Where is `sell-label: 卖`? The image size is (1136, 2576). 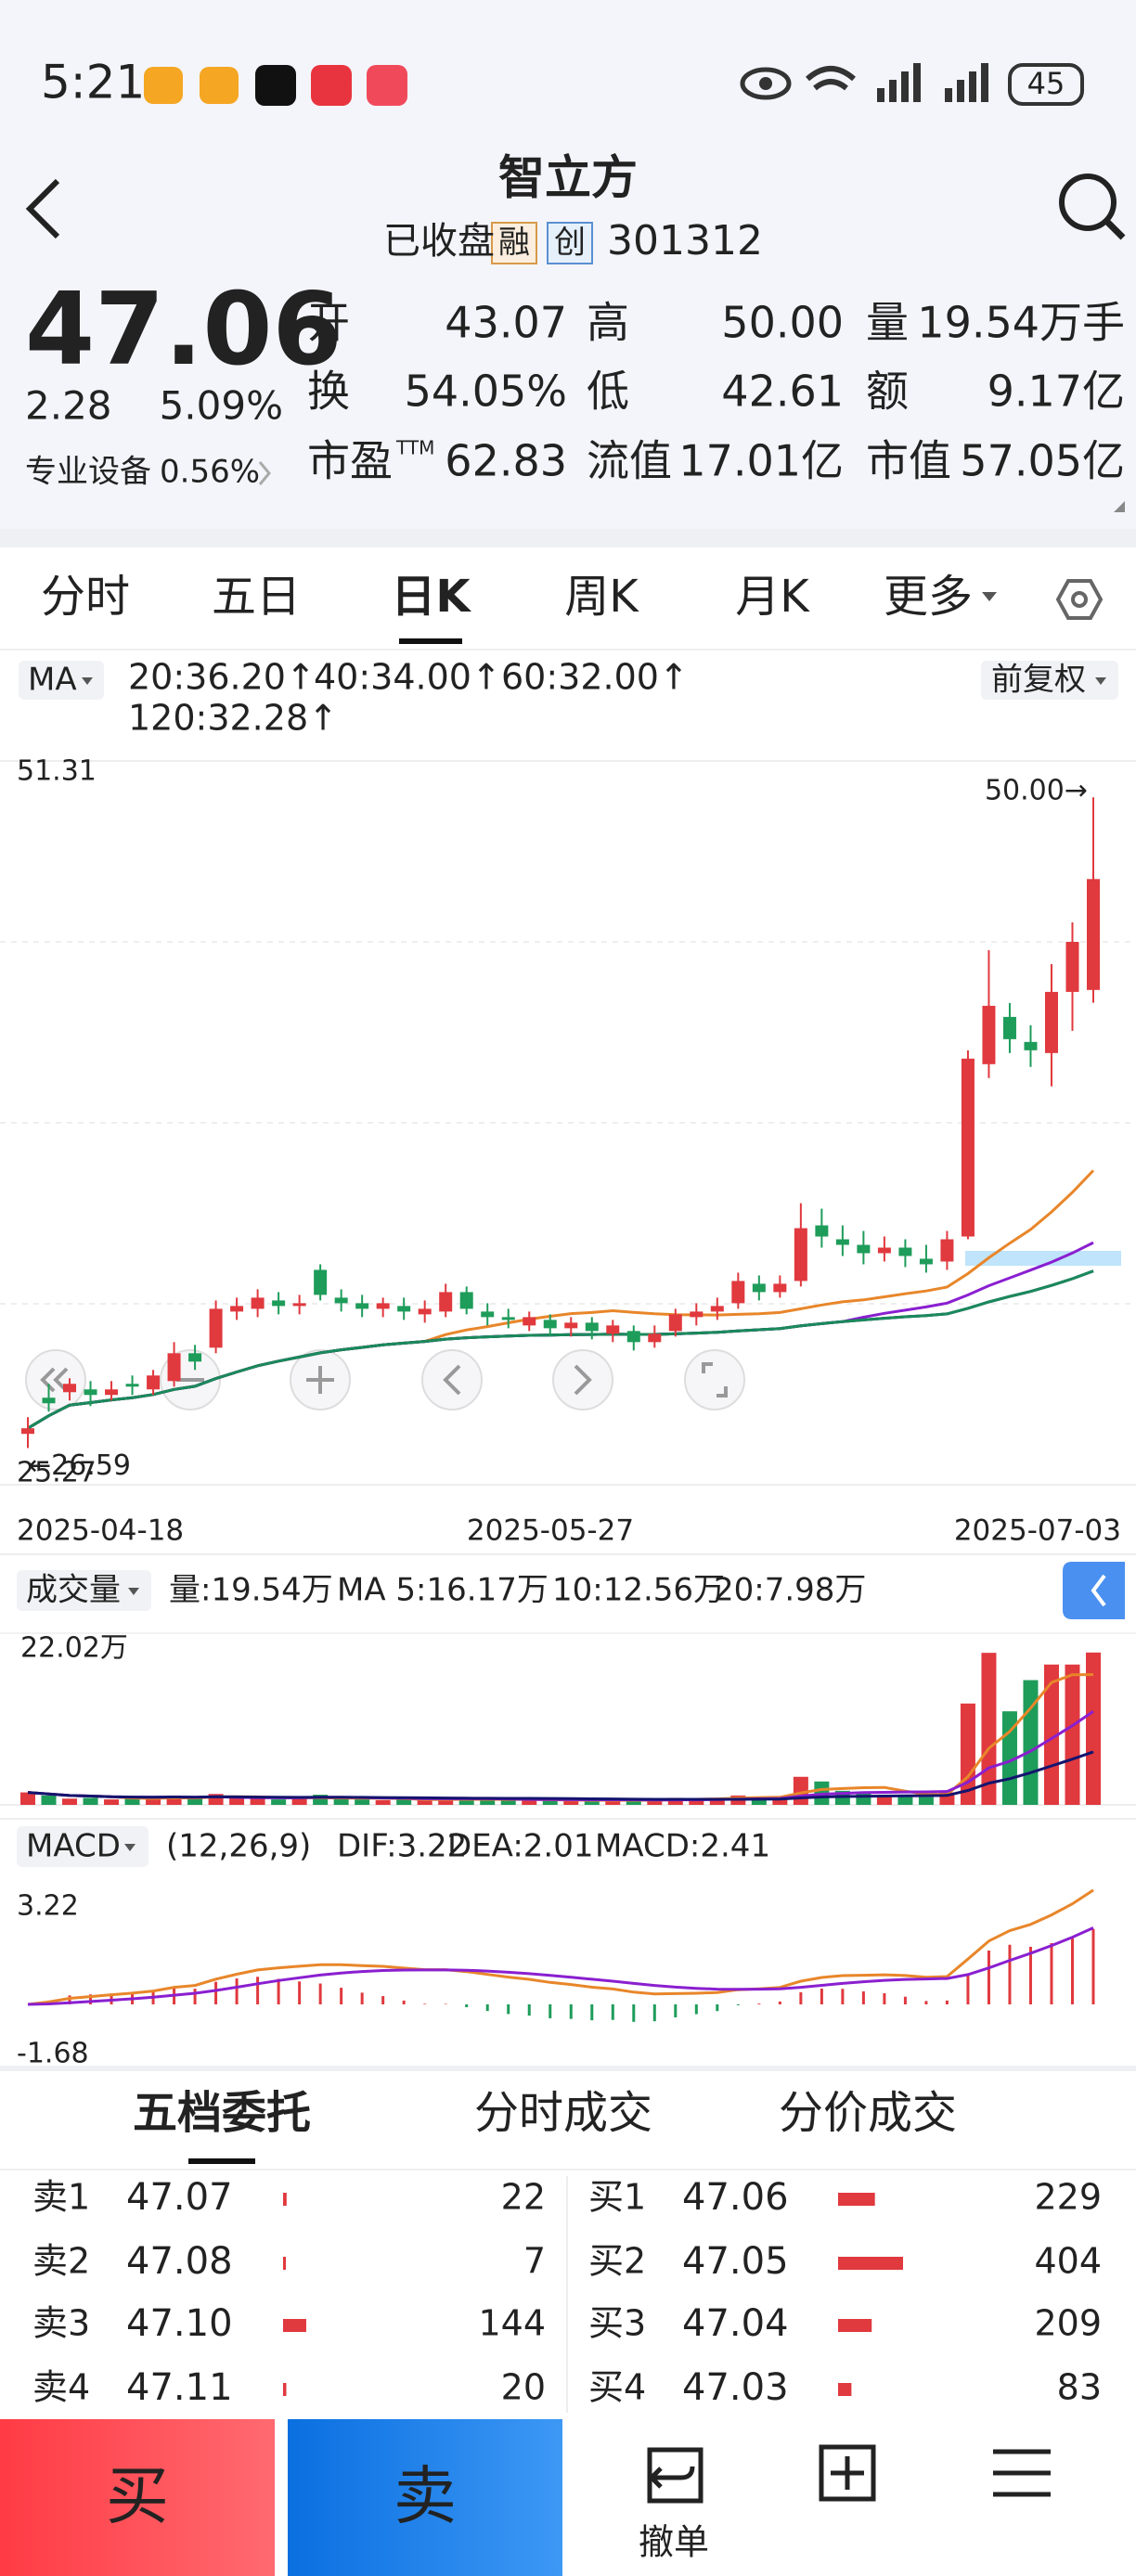
sell-label: 卖 is located at coordinates (425, 2497).